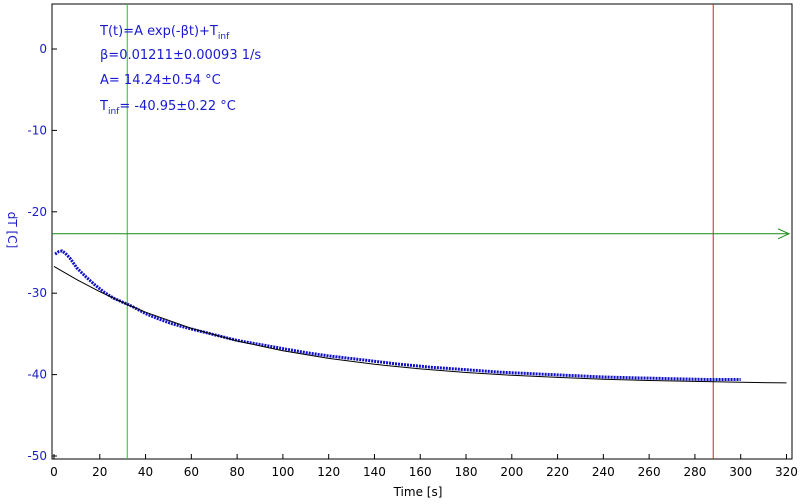 This screenshot has height=504, width=800. I want to click on annotation-amplitude: A= 14.24±0.54 °C, so click(160, 80).